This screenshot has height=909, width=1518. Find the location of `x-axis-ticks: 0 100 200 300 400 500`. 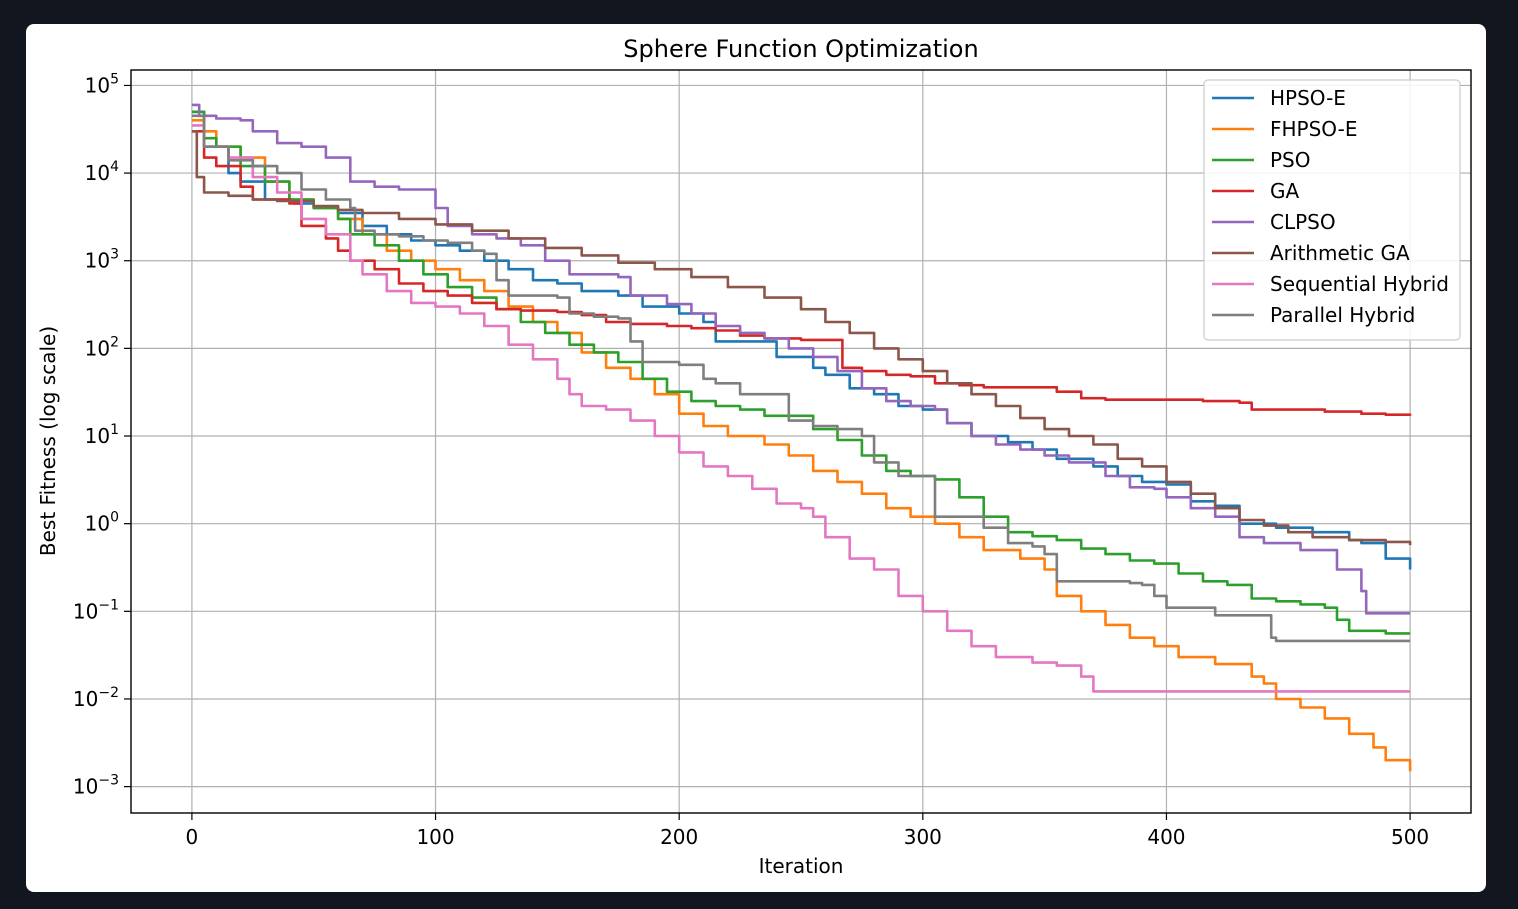

x-axis-ticks: 0 100 200 300 400 500 is located at coordinates (807, 831).